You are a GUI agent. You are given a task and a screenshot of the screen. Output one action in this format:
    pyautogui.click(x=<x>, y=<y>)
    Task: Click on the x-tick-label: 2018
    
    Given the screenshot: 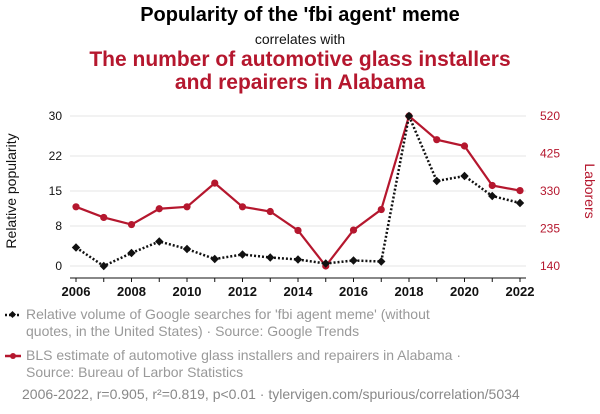 What is the action you would take?
    pyautogui.click(x=409, y=291)
    